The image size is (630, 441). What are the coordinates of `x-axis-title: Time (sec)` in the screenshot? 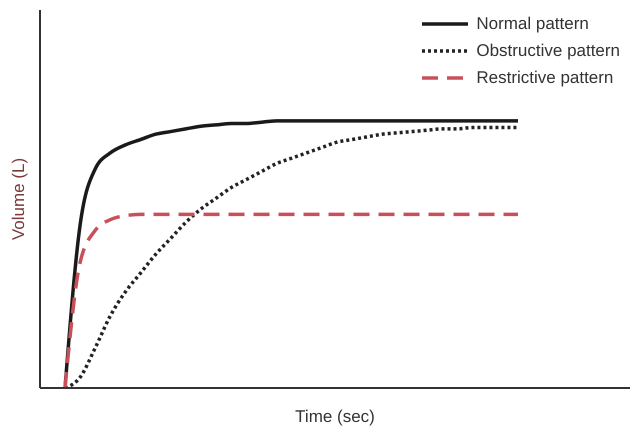 It's located at (335, 416).